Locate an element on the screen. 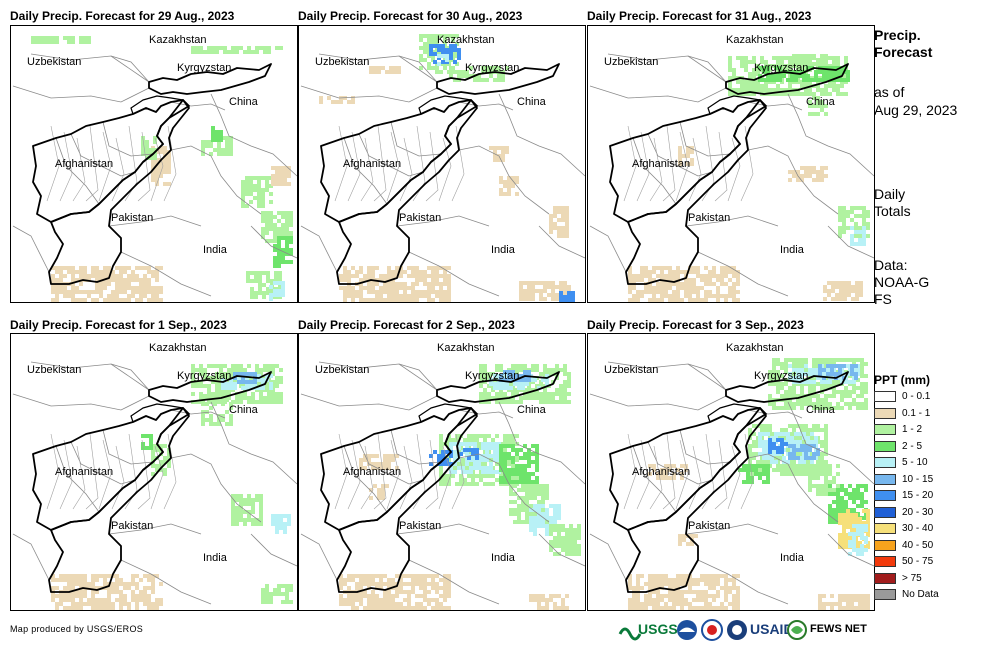 The image size is (983, 649). legend-title: PPT (mm) is located at coordinates (902, 380).